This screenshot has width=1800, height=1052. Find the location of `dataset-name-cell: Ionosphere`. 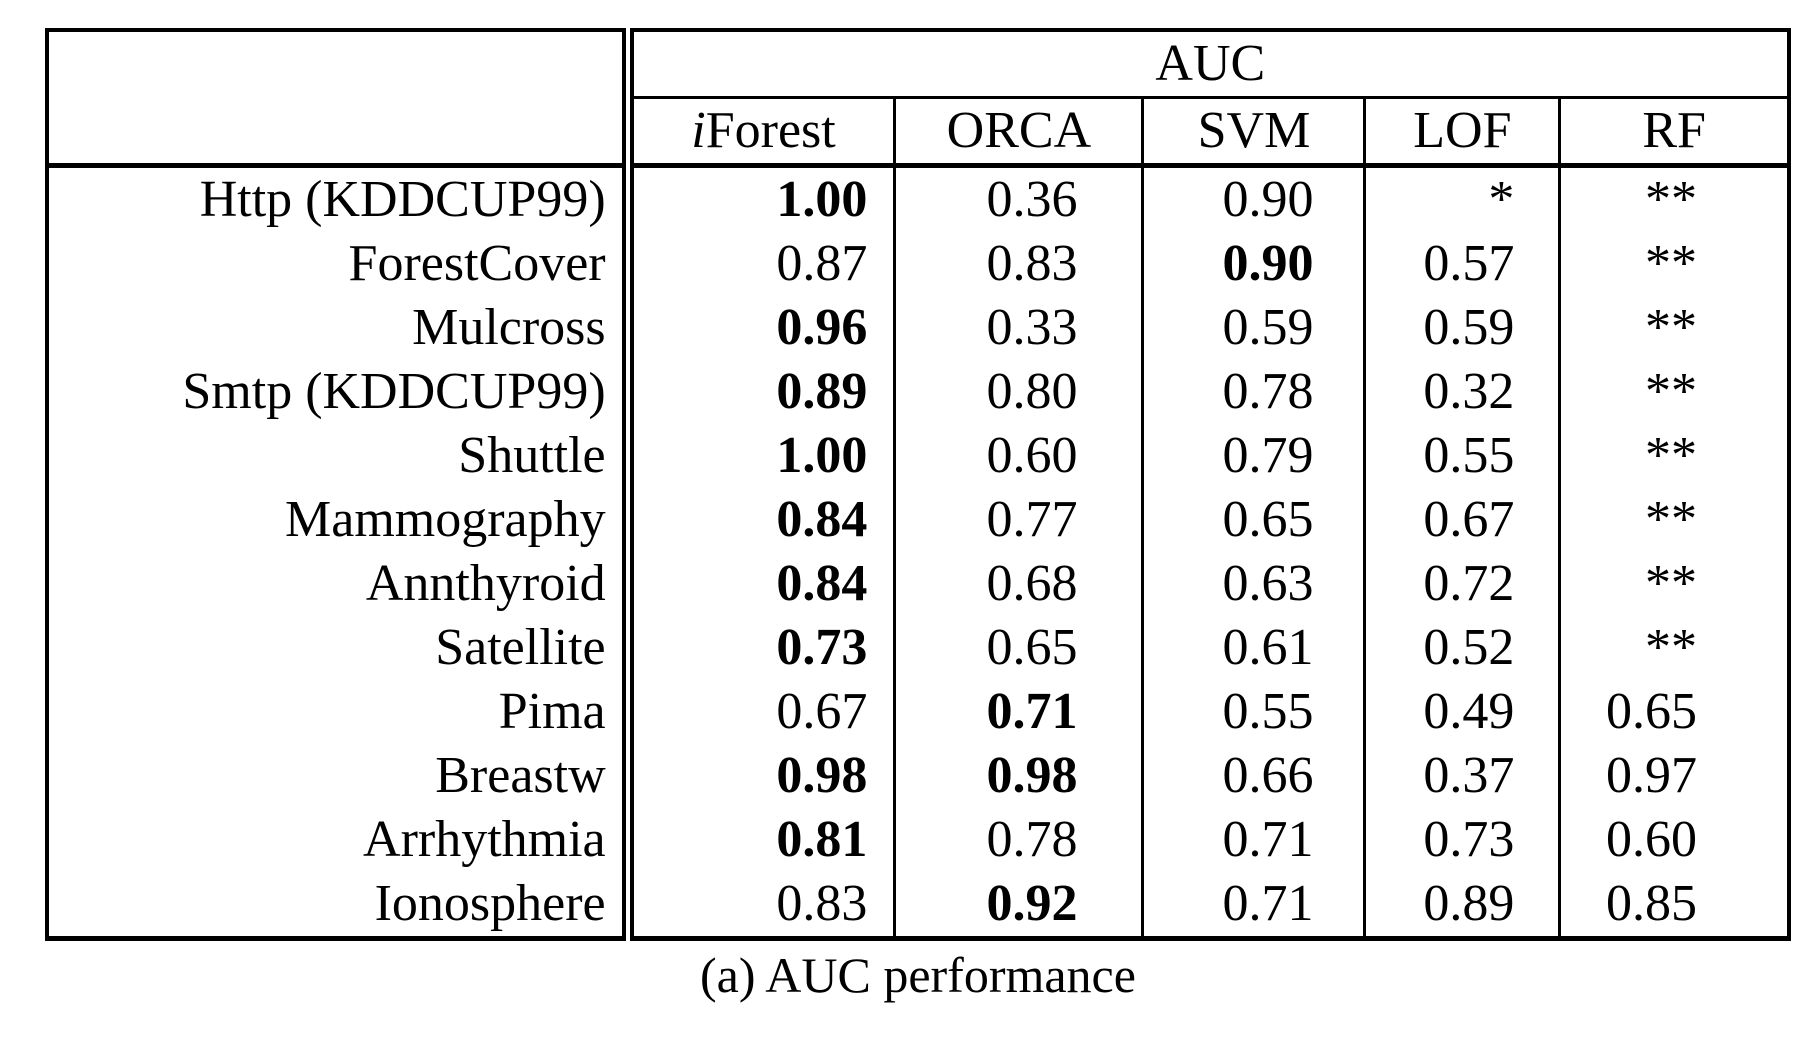

dataset-name-cell: Ionosphere is located at coordinates (490, 903).